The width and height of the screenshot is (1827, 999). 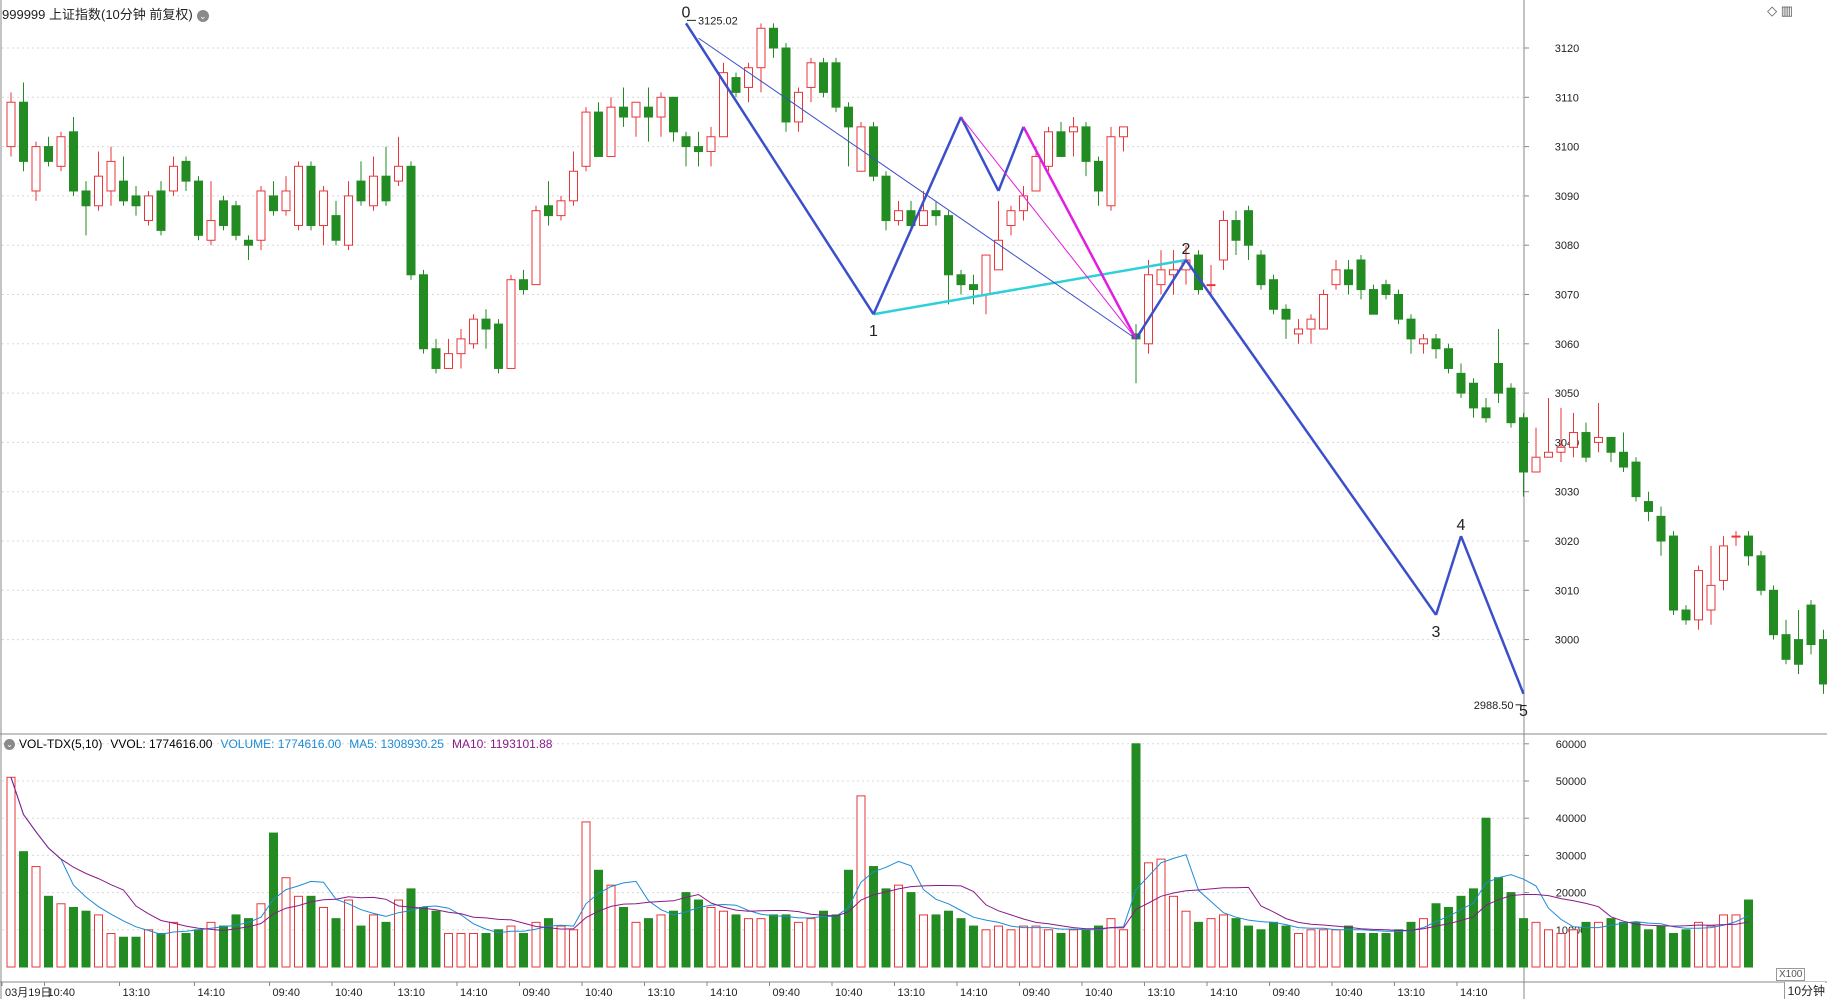 What do you see at coordinates (1186, 249) in the screenshot?
I see `wave-label: 2` at bounding box center [1186, 249].